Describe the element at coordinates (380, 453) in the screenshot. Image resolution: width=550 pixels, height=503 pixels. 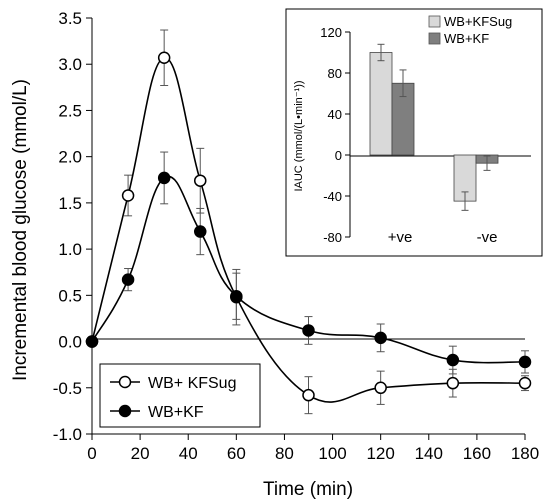
I see `x-tick-label: 120` at that location.